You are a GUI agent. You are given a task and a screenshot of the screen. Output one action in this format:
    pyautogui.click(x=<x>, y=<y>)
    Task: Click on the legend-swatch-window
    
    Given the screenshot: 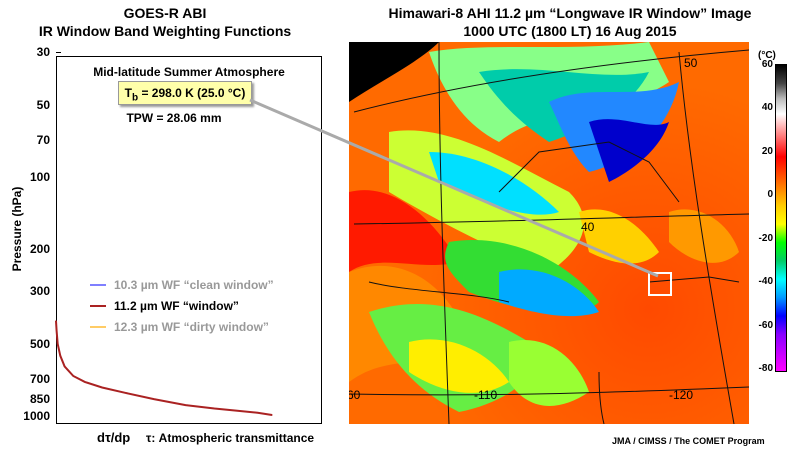 What is the action you would take?
    pyautogui.click(x=98, y=306)
    